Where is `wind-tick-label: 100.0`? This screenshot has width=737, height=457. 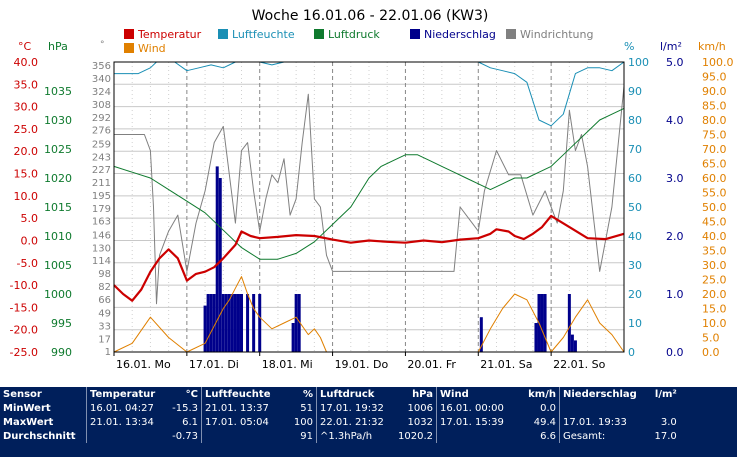
wind-tick-label: 100.0 is located at coordinates (718, 62).